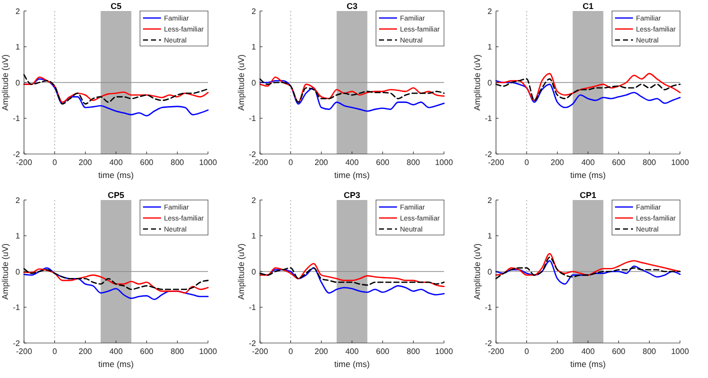 This screenshot has height=378, width=708. What do you see at coordinates (588, 195) in the screenshot?
I see `chart-title: CP1` at bounding box center [588, 195].